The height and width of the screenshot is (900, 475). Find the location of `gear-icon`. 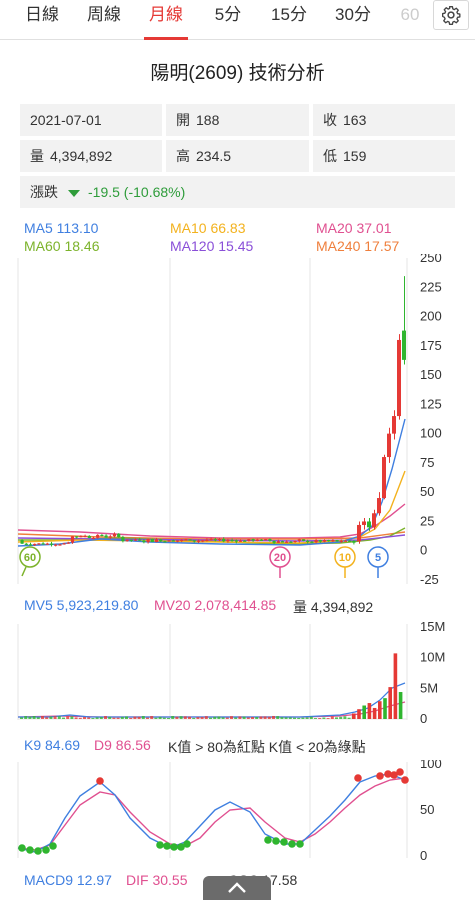

gear-icon is located at coordinates (451, 15).